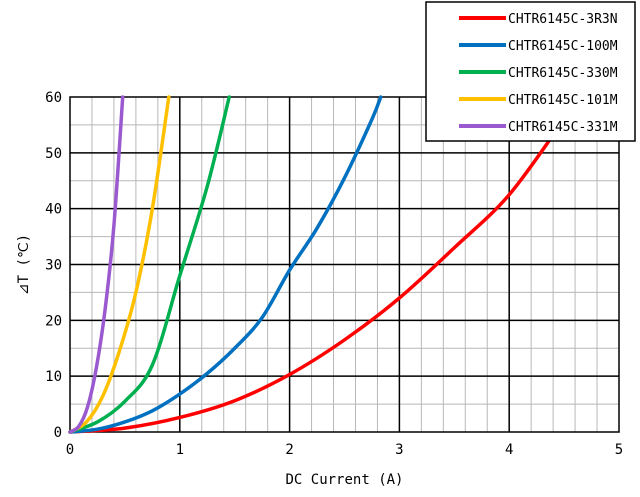 The height and width of the screenshot is (497, 640). What do you see at coordinates (53, 210) in the screenshot?
I see `y-tick-label: 40` at bounding box center [53, 210].